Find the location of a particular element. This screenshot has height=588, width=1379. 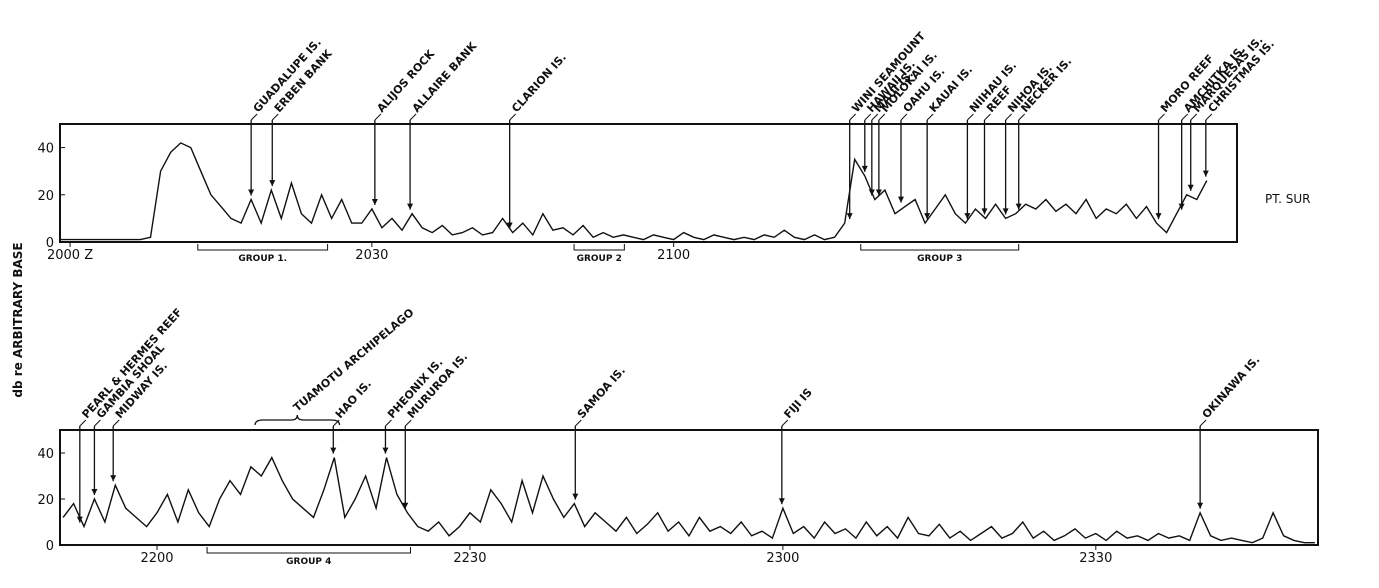

x-tick-label: 2200 is located at coordinates (156, 558).